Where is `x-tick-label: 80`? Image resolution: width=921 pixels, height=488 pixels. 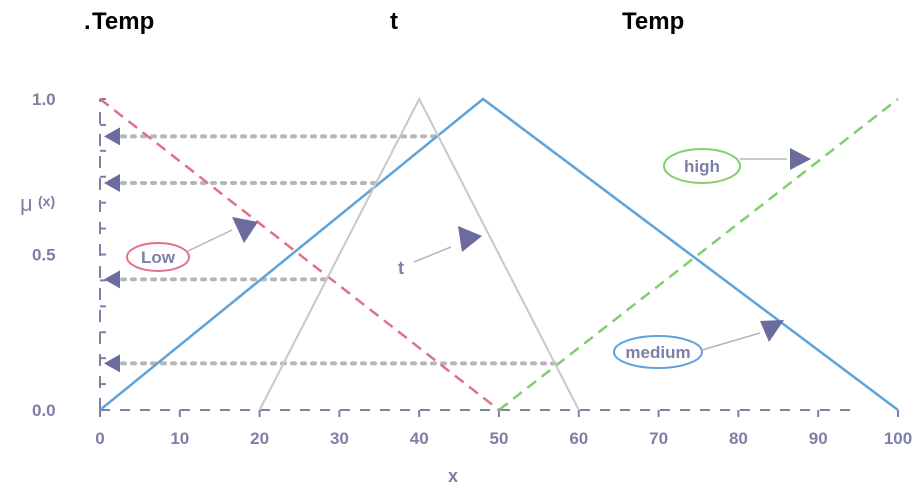 x-tick-label: 80 is located at coordinates (738, 438).